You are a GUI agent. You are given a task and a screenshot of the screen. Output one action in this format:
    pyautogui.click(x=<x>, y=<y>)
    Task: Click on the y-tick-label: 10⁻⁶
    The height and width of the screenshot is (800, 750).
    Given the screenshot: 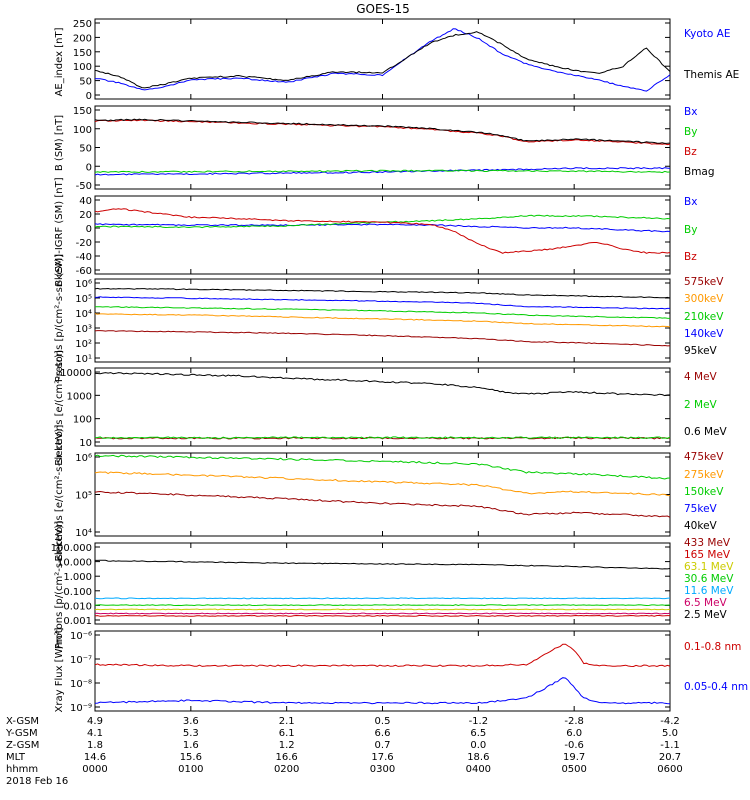 What is the action you would take?
    pyautogui.click(x=81, y=636)
    